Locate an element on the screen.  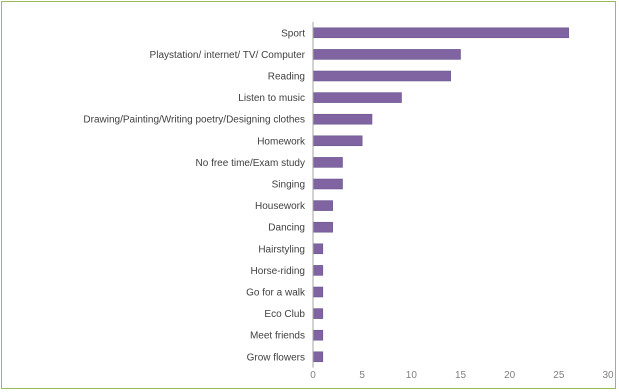
category-label: Dancing is located at coordinates (286, 228).